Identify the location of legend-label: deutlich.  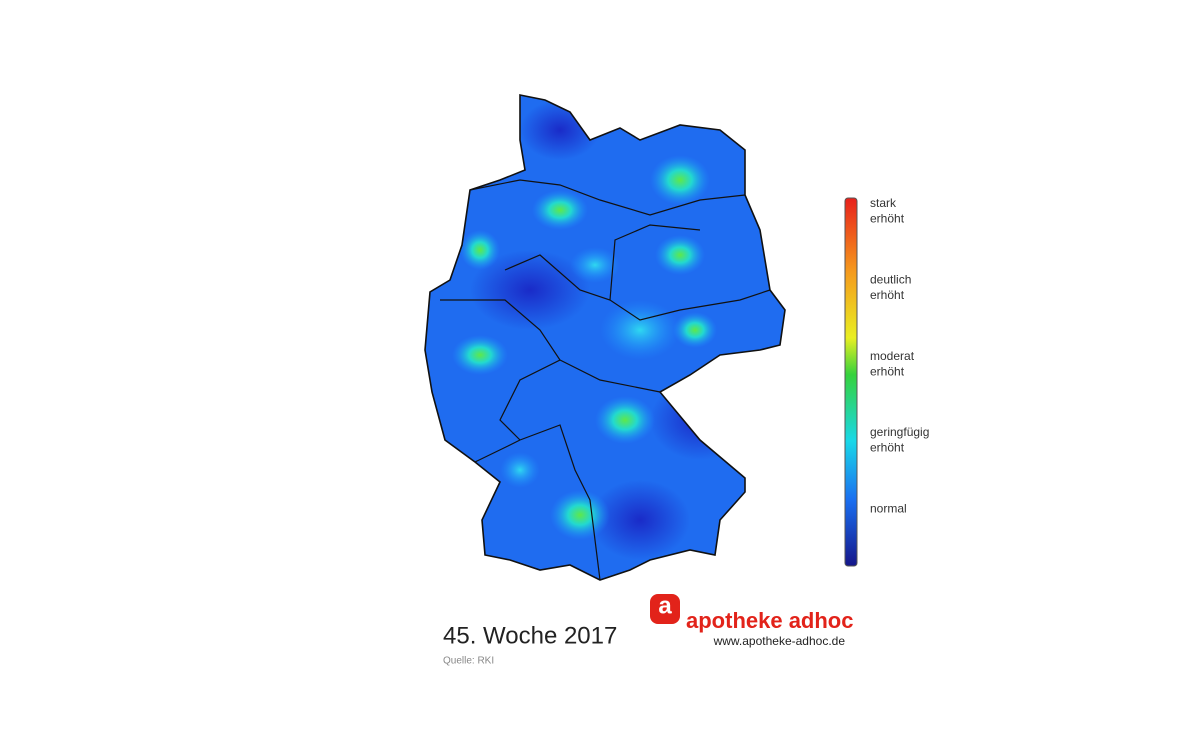
(890, 279).